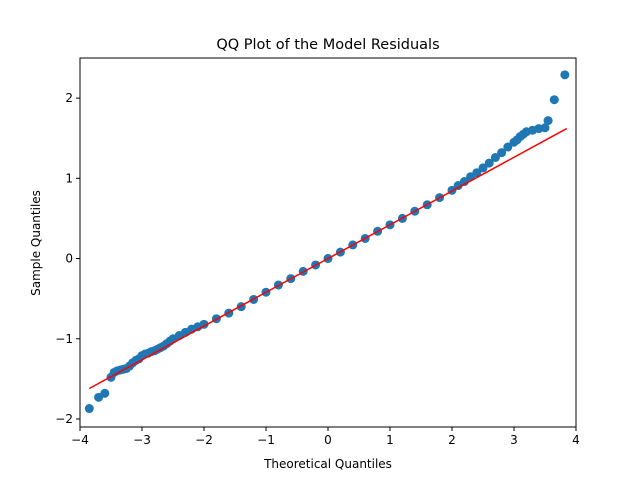 This screenshot has width=640, height=480. I want to click on y-tick-label: 0, so click(69, 259).